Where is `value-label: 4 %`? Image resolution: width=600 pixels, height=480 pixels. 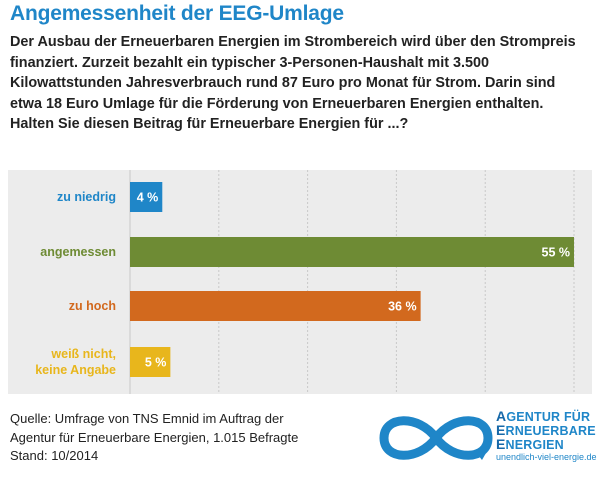
value-label: 4 % is located at coordinates (148, 198).